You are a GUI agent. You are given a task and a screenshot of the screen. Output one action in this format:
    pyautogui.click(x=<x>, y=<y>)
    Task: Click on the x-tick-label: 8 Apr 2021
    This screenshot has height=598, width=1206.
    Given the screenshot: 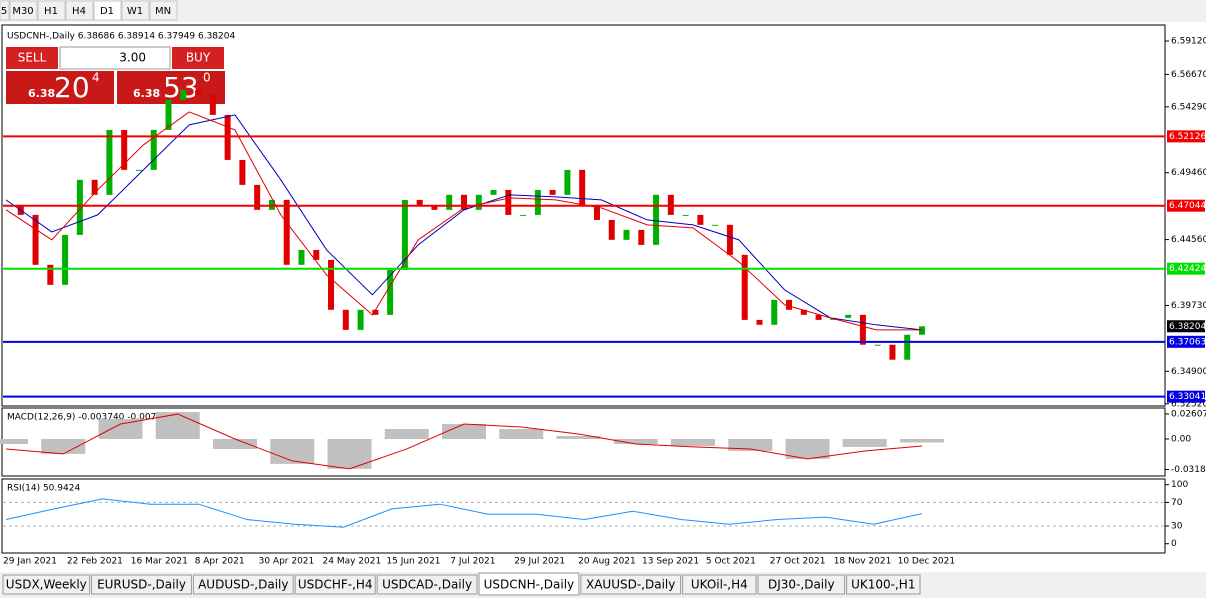 What is the action you would take?
    pyautogui.click(x=220, y=562)
    